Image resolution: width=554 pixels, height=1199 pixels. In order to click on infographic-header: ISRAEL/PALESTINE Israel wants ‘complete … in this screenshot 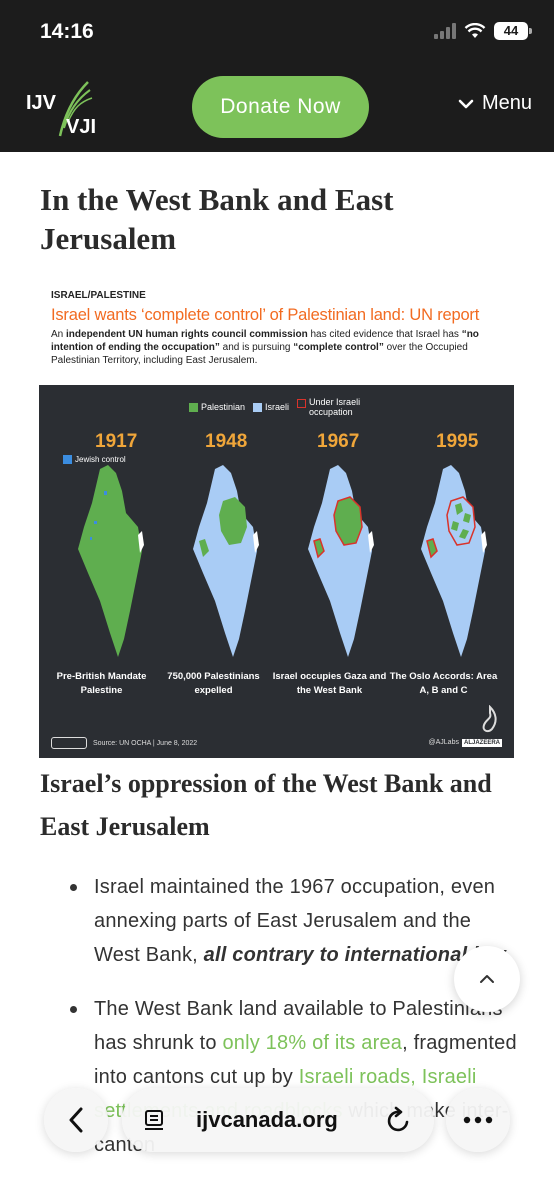, I will do `click(276, 332)`.